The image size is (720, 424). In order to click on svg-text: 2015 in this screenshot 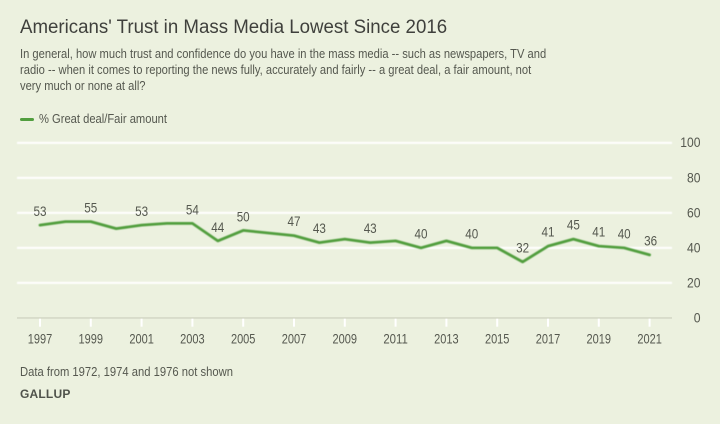, I will do `click(497, 339)`.